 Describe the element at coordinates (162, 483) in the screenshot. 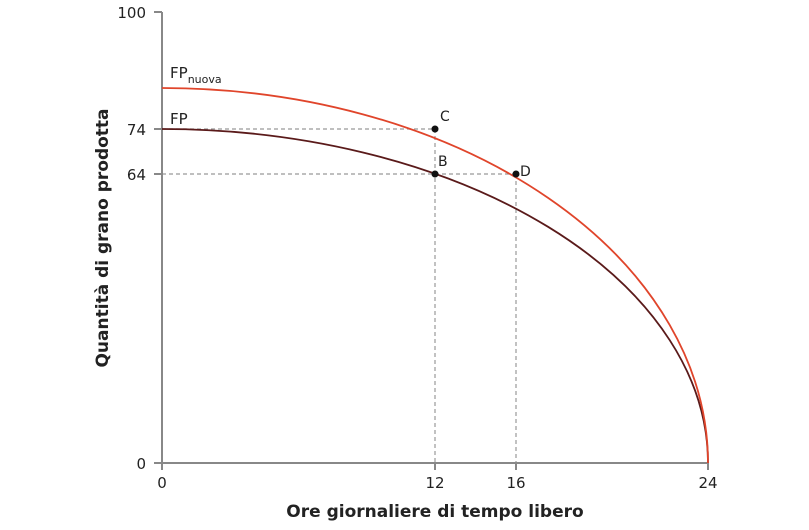

I see `x-tick-label-0: 0` at that location.